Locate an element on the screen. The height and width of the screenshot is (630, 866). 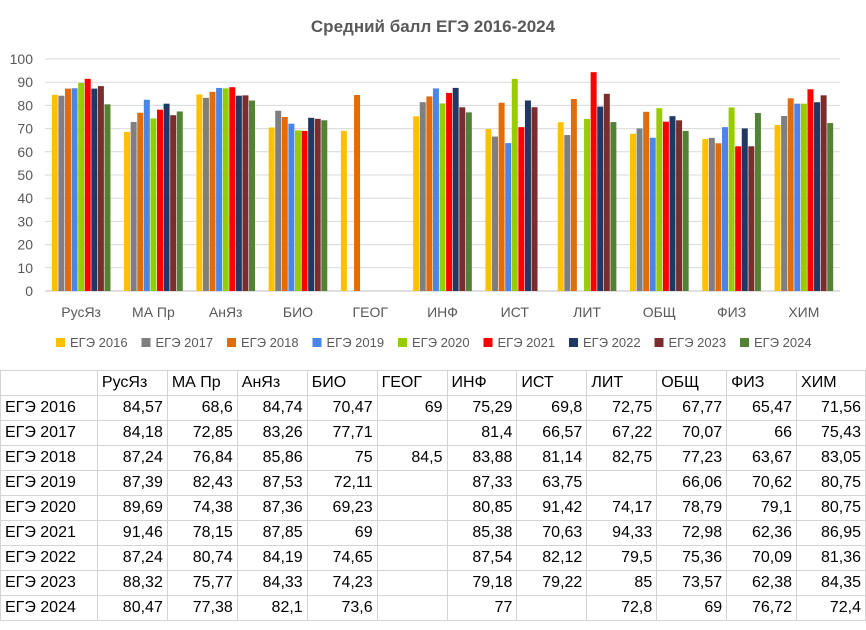
table-cell: 69 is located at coordinates (692, 608).